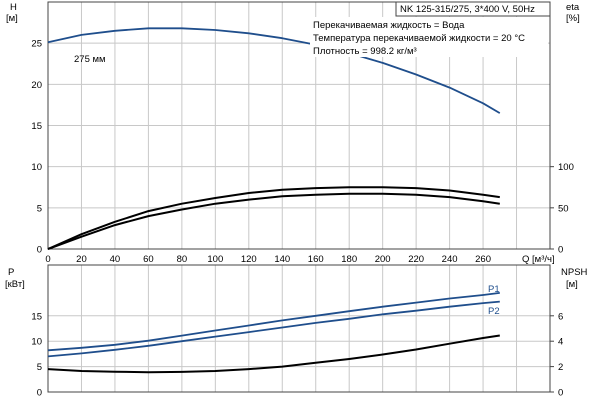  Describe the element at coordinates (47, 259) in the screenshot. I see `x-tick-label: 0` at that location.